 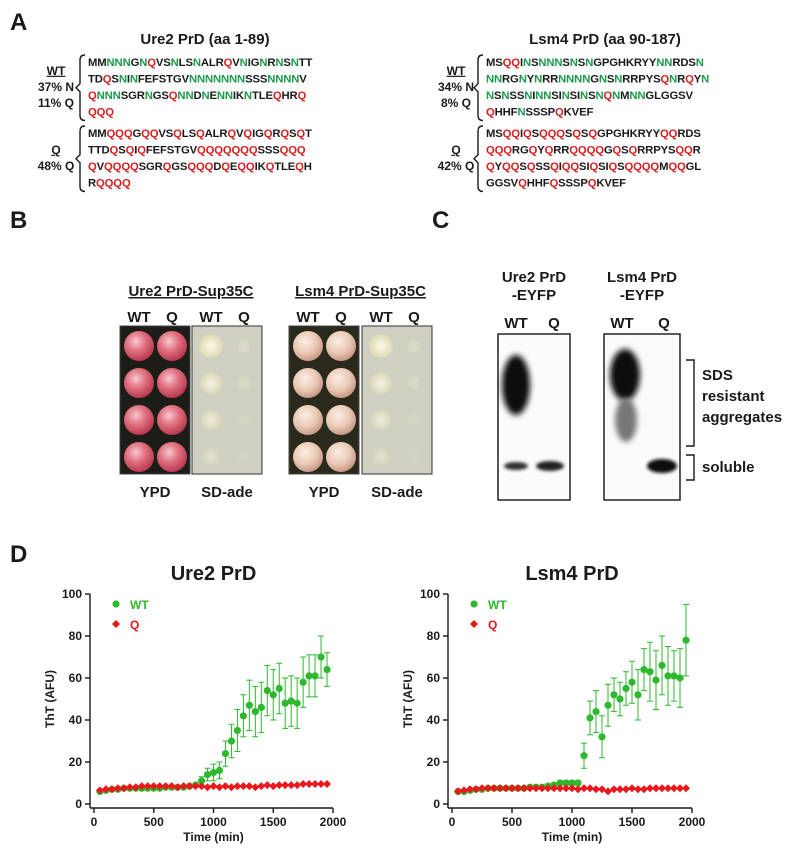 I want to click on x-tick-label: 2000, so click(x=333, y=822).